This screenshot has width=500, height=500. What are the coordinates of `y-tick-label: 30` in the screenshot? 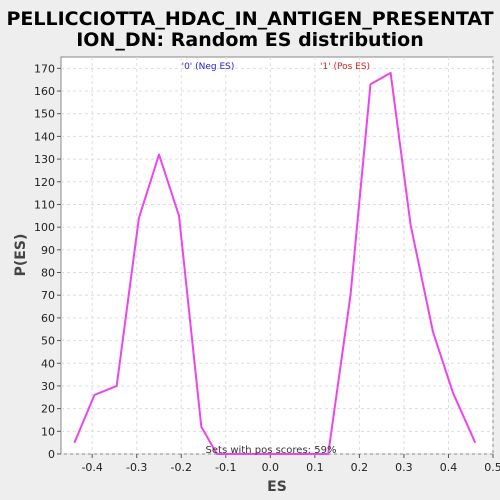 It's located at (48, 386).